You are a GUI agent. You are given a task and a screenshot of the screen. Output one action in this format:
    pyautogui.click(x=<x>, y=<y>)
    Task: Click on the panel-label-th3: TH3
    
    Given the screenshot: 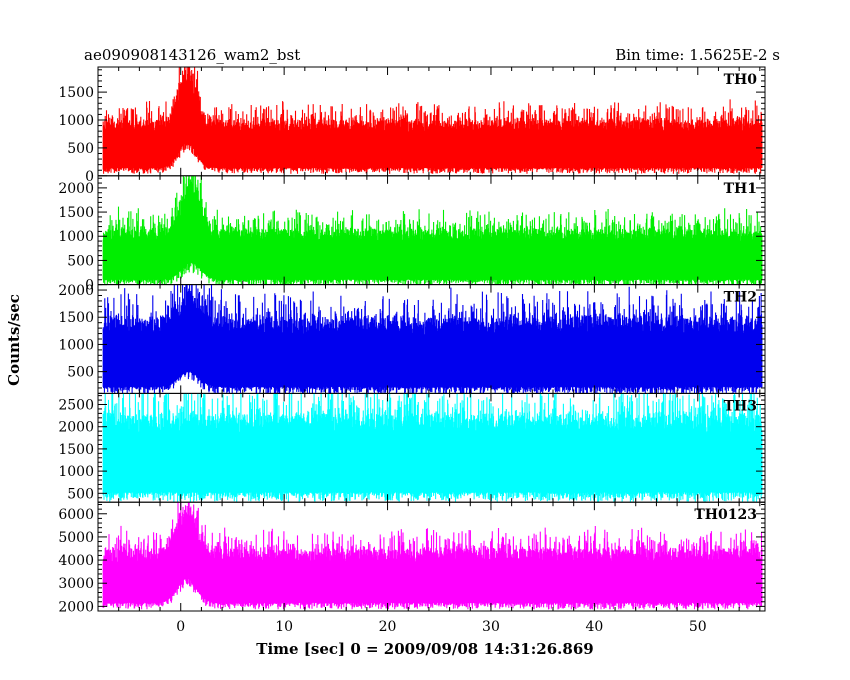 What is the action you would take?
    pyautogui.click(x=740, y=406)
    